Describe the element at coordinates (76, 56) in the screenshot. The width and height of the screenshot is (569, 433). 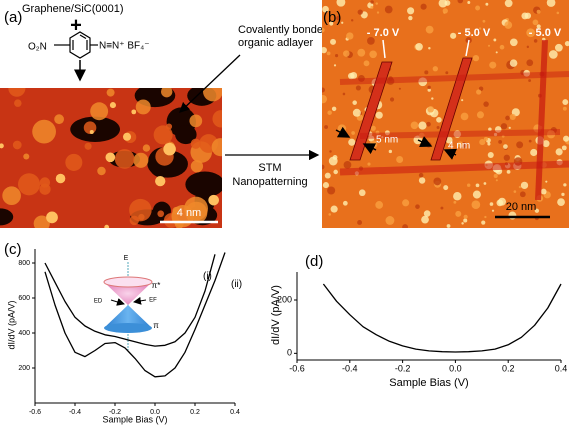
I see `benzene-ring` at that location.